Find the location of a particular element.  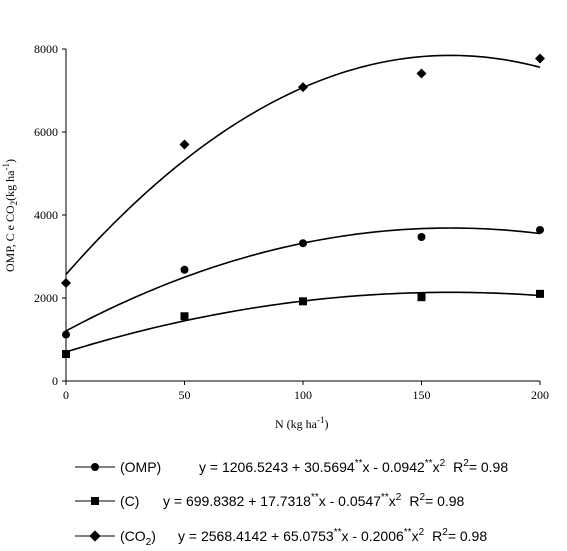

y-tick-label: 6000 is located at coordinates (46, 132).